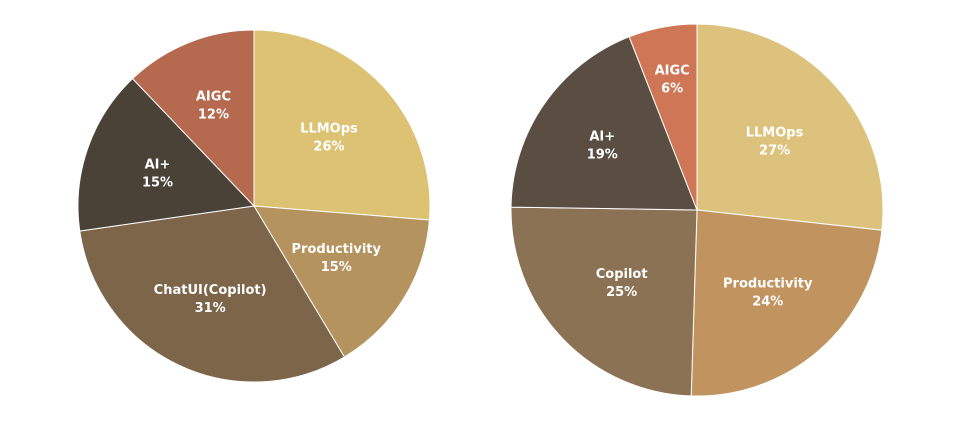  I want to click on slice-percent-label: 24%, so click(767, 301).